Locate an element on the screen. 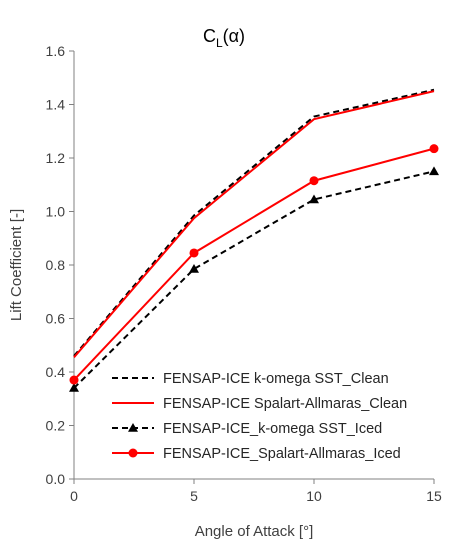  x-tick-label: 5 is located at coordinates (194, 496).